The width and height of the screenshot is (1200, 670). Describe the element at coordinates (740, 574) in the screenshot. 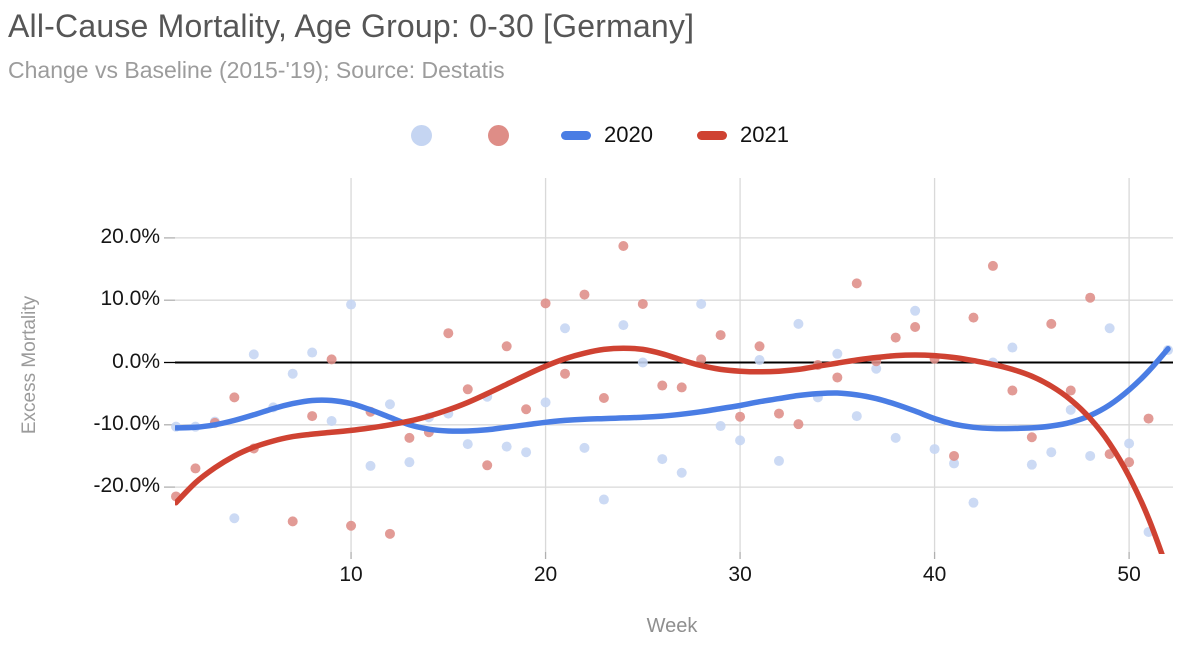

I see `x-tick-label-30: 30` at that location.